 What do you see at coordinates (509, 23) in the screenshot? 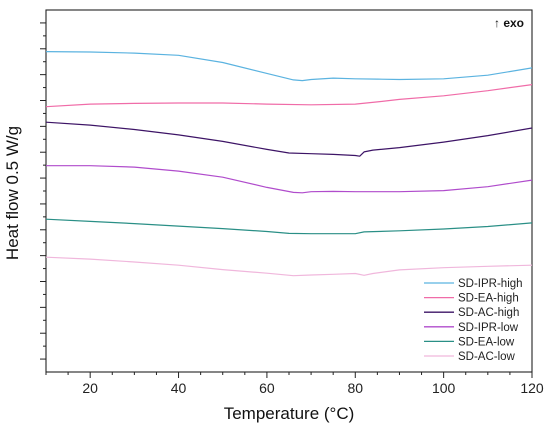
I see `exo-annotation: ↑ exo` at bounding box center [509, 23].